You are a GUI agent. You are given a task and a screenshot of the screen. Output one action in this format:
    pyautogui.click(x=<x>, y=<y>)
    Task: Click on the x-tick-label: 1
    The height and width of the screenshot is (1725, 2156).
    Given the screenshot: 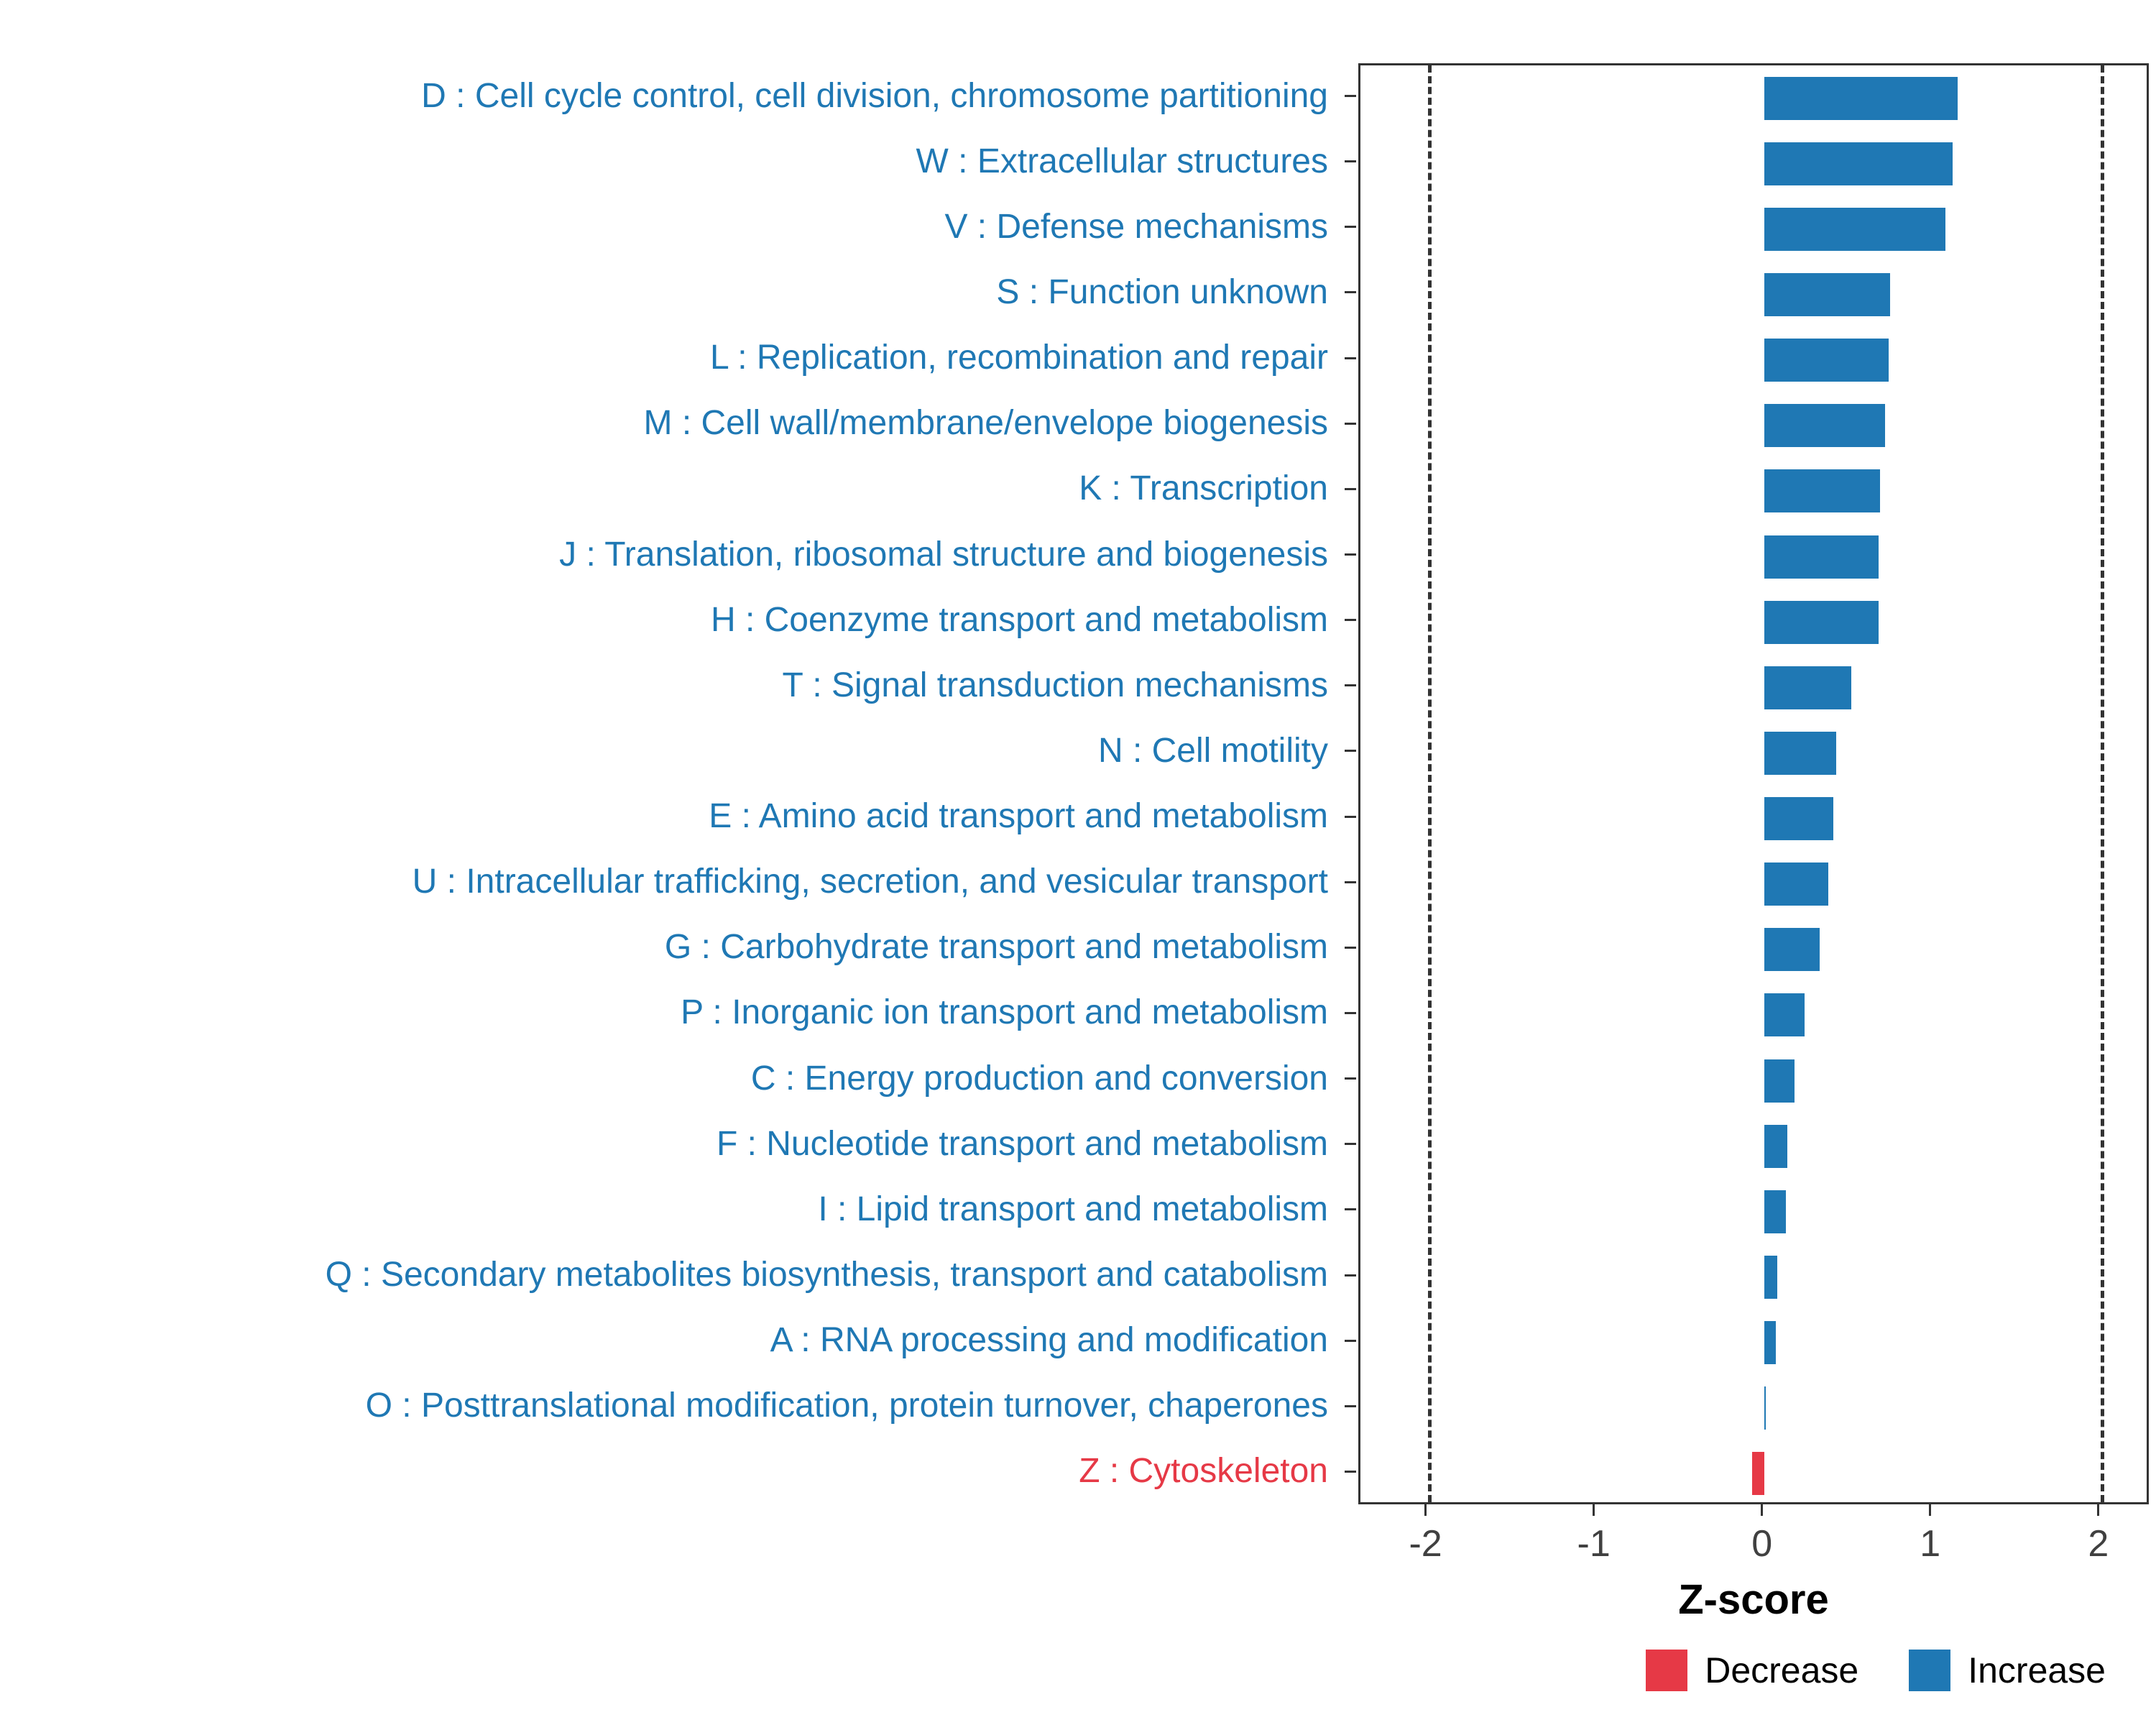 What is the action you would take?
    pyautogui.click(x=1931, y=1544)
    